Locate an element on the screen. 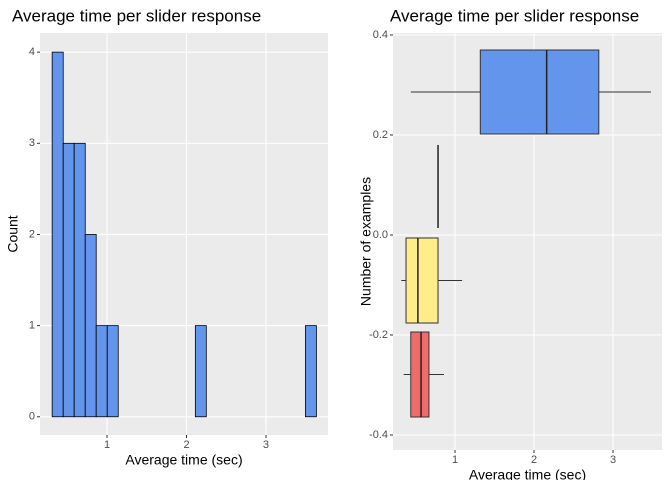 The height and width of the screenshot is (485, 672). y-tick-label: 4 is located at coordinates (32, 52).